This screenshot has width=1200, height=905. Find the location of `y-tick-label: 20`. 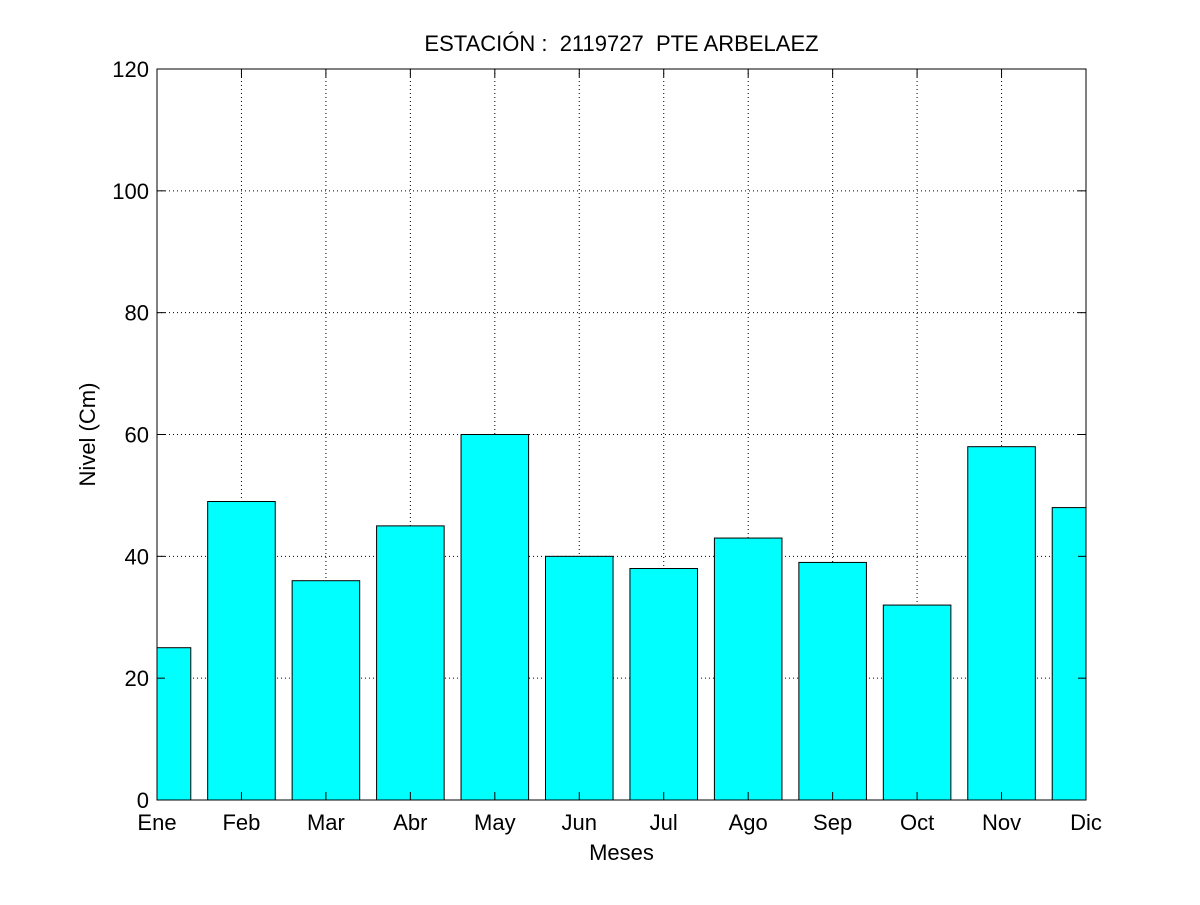

y-tick-label: 20 is located at coordinates (137, 678).